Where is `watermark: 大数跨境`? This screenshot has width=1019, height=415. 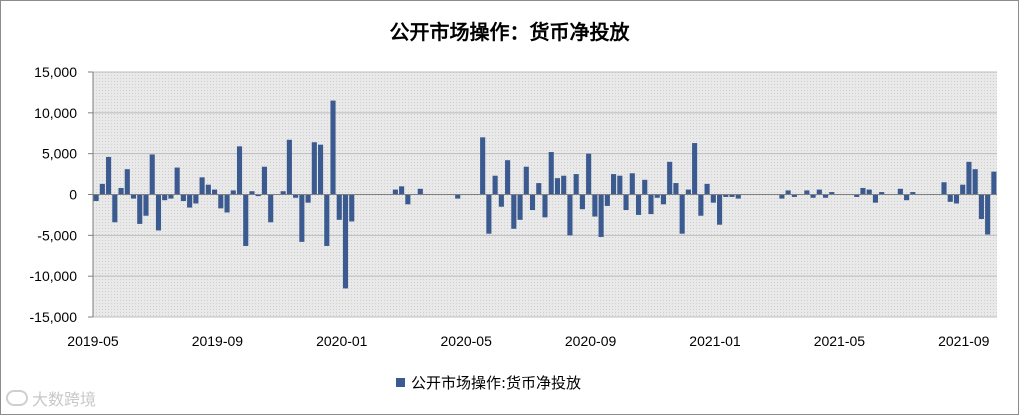
watermark: 大数跨境 is located at coordinates (51, 398).